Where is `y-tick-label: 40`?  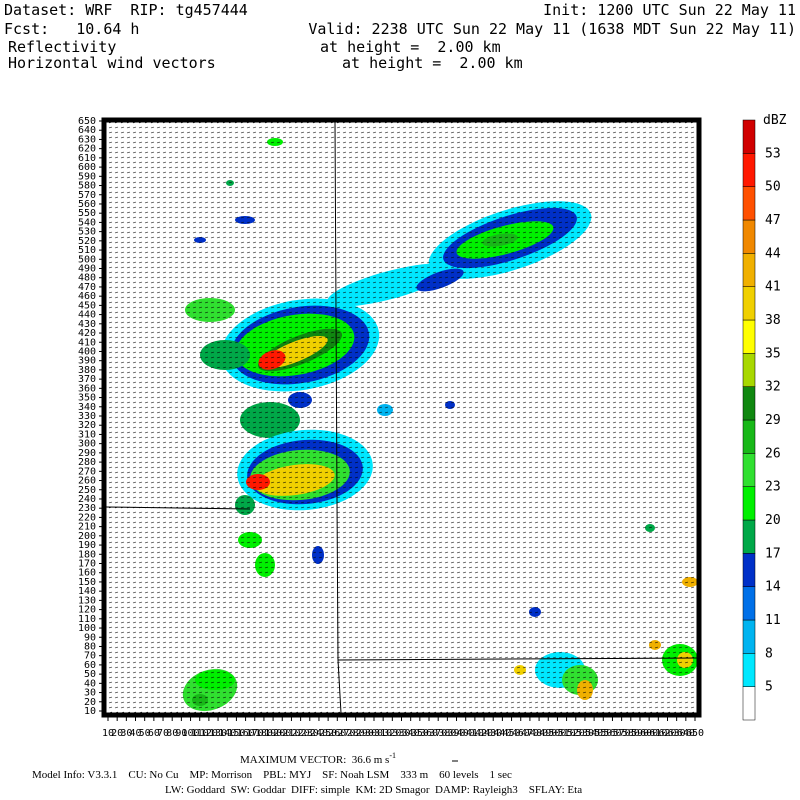
y-tick-label: 40 is located at coordinates (90, 683).